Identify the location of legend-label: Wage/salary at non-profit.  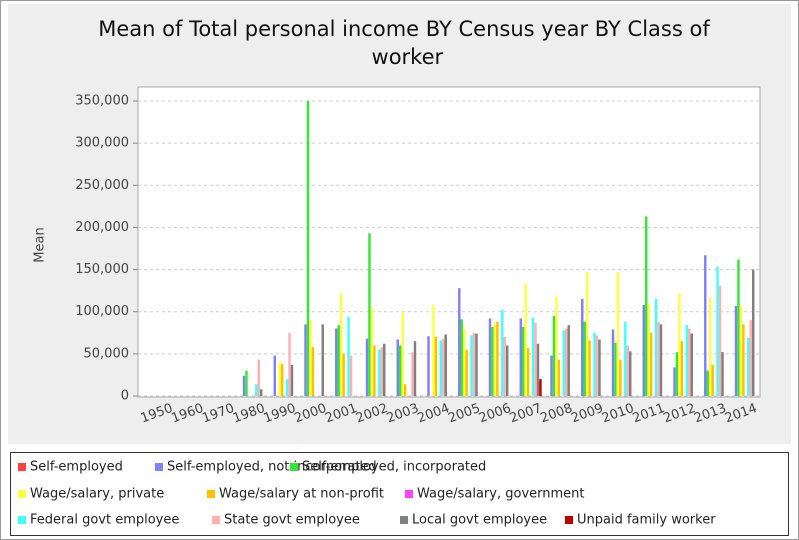
(301, 494).